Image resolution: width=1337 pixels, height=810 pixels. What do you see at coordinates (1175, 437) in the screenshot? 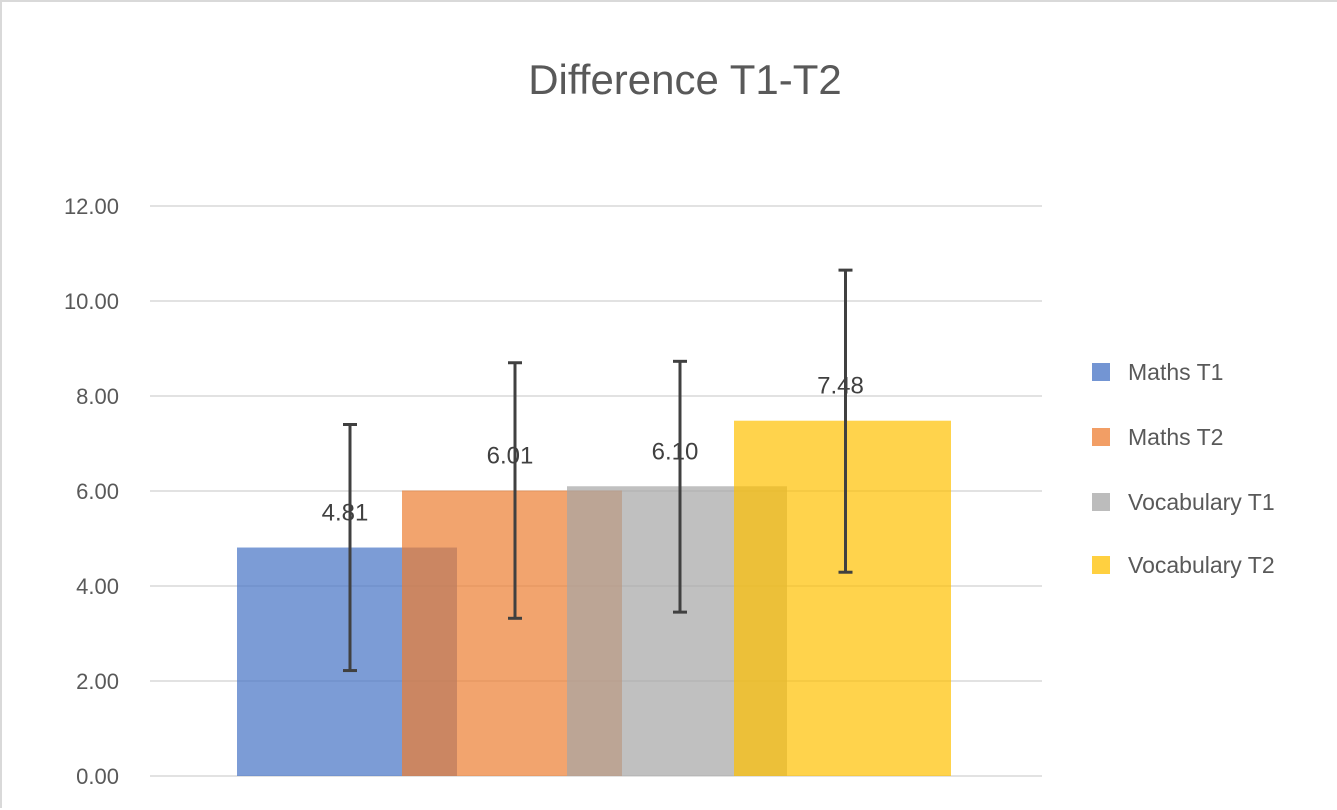
I see `legend-label: Maths T2` at bounding box center [1175, 437].